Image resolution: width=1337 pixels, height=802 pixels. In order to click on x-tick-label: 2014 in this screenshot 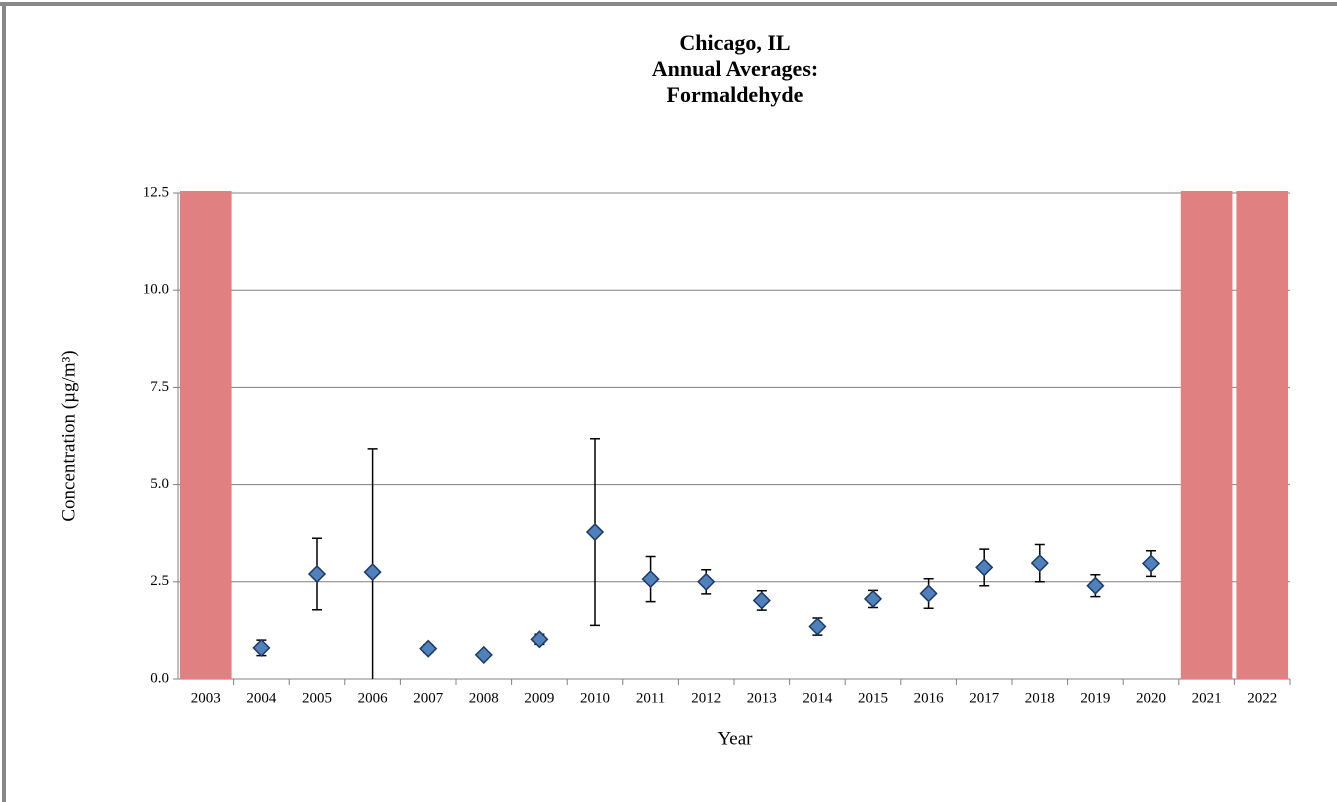, I will do `click(817, 698)`.